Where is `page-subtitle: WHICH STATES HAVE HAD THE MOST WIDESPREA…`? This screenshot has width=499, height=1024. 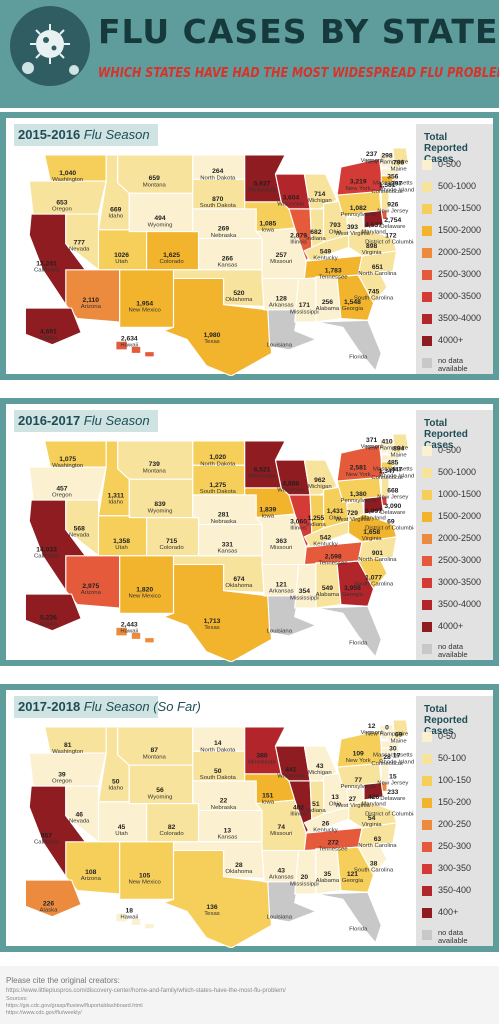
page-subtitle: WHICH STATES HAVE HAD THE MOST WIDESPREA… is located at coordinates (298, 73).